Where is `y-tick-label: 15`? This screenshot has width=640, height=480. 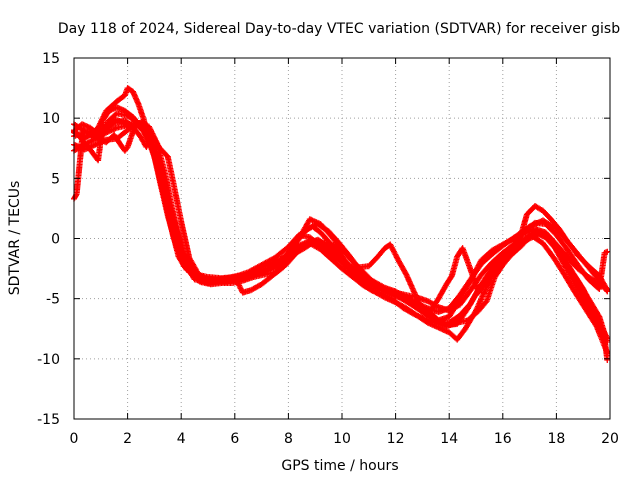 y-tick-label: 15 is located at coordinates (51, 59).